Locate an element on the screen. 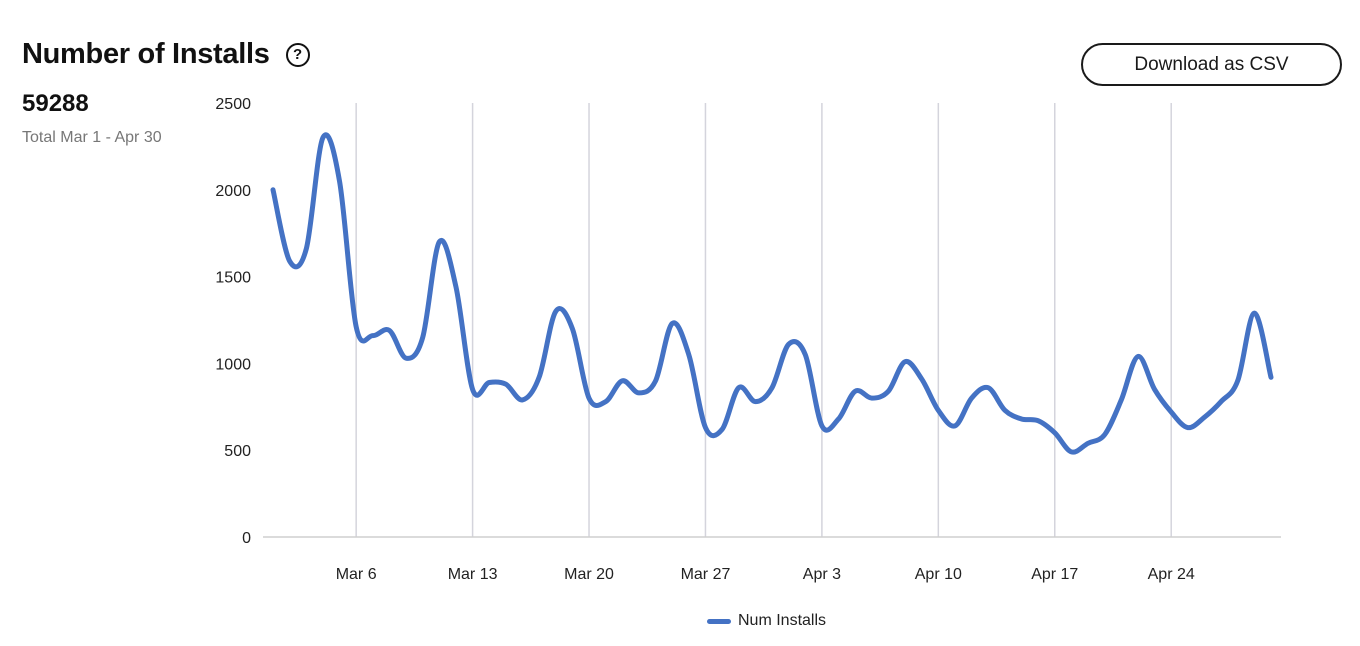 The width and height of the screenshot is (1360, 646). y-tick-label: 500 is located at coordinates (237, 451).